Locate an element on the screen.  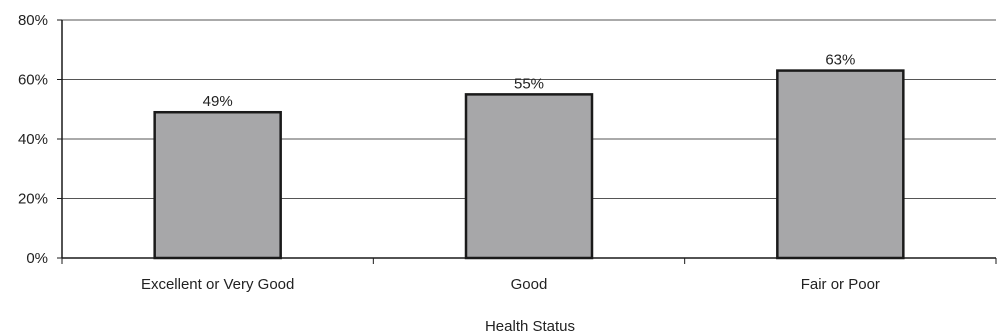
y-tick-label: 60% is located at coordinates (33, 80).